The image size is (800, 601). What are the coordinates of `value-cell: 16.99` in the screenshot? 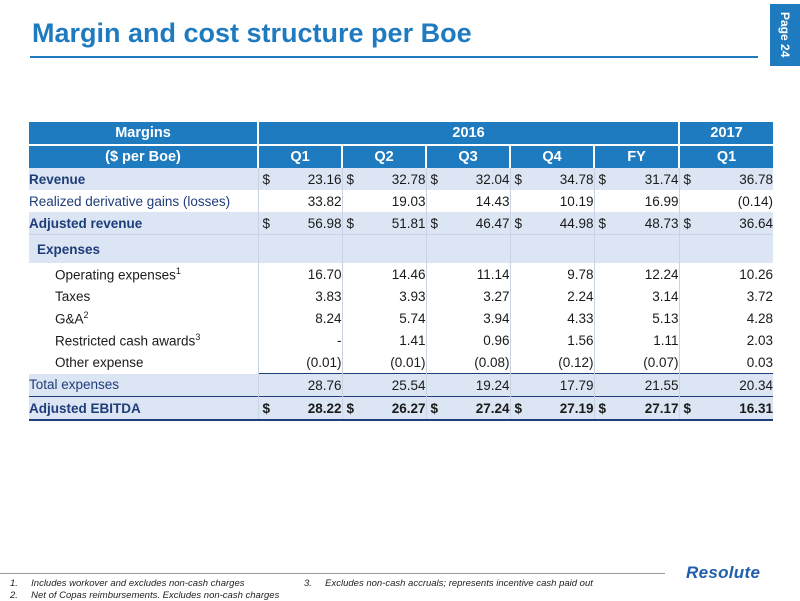 It's located at (636, 201).